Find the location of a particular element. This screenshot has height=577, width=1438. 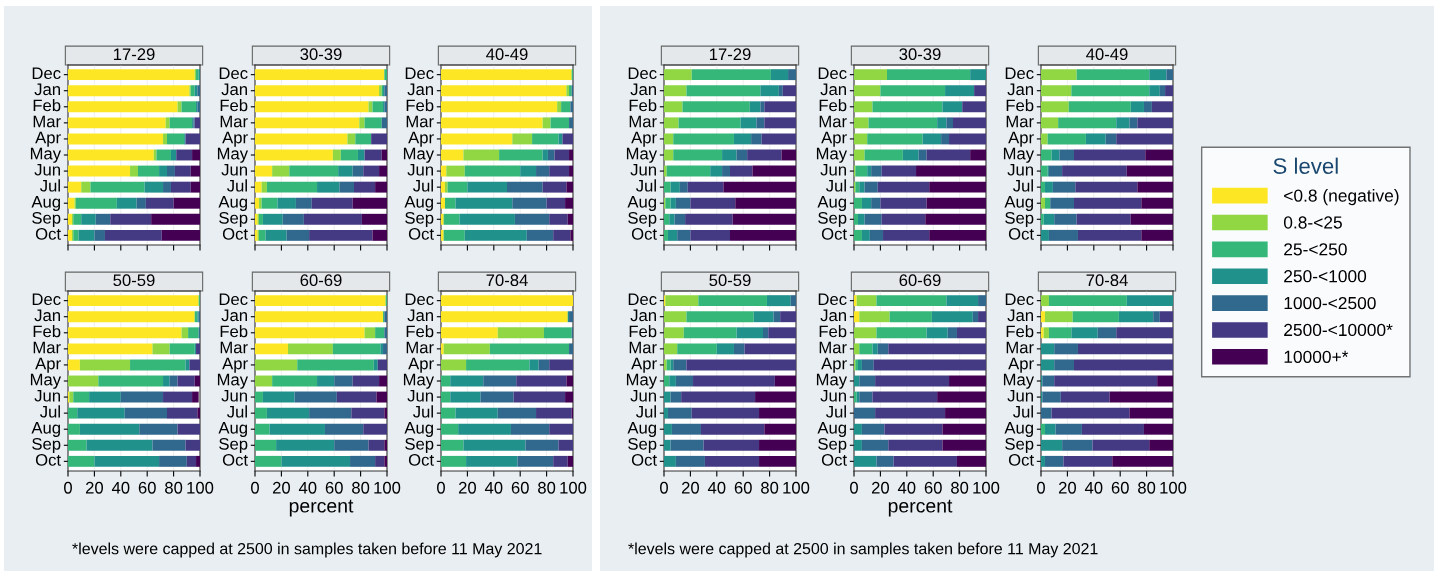

chart-title: 70-84 is located at coordinates (507, 280).